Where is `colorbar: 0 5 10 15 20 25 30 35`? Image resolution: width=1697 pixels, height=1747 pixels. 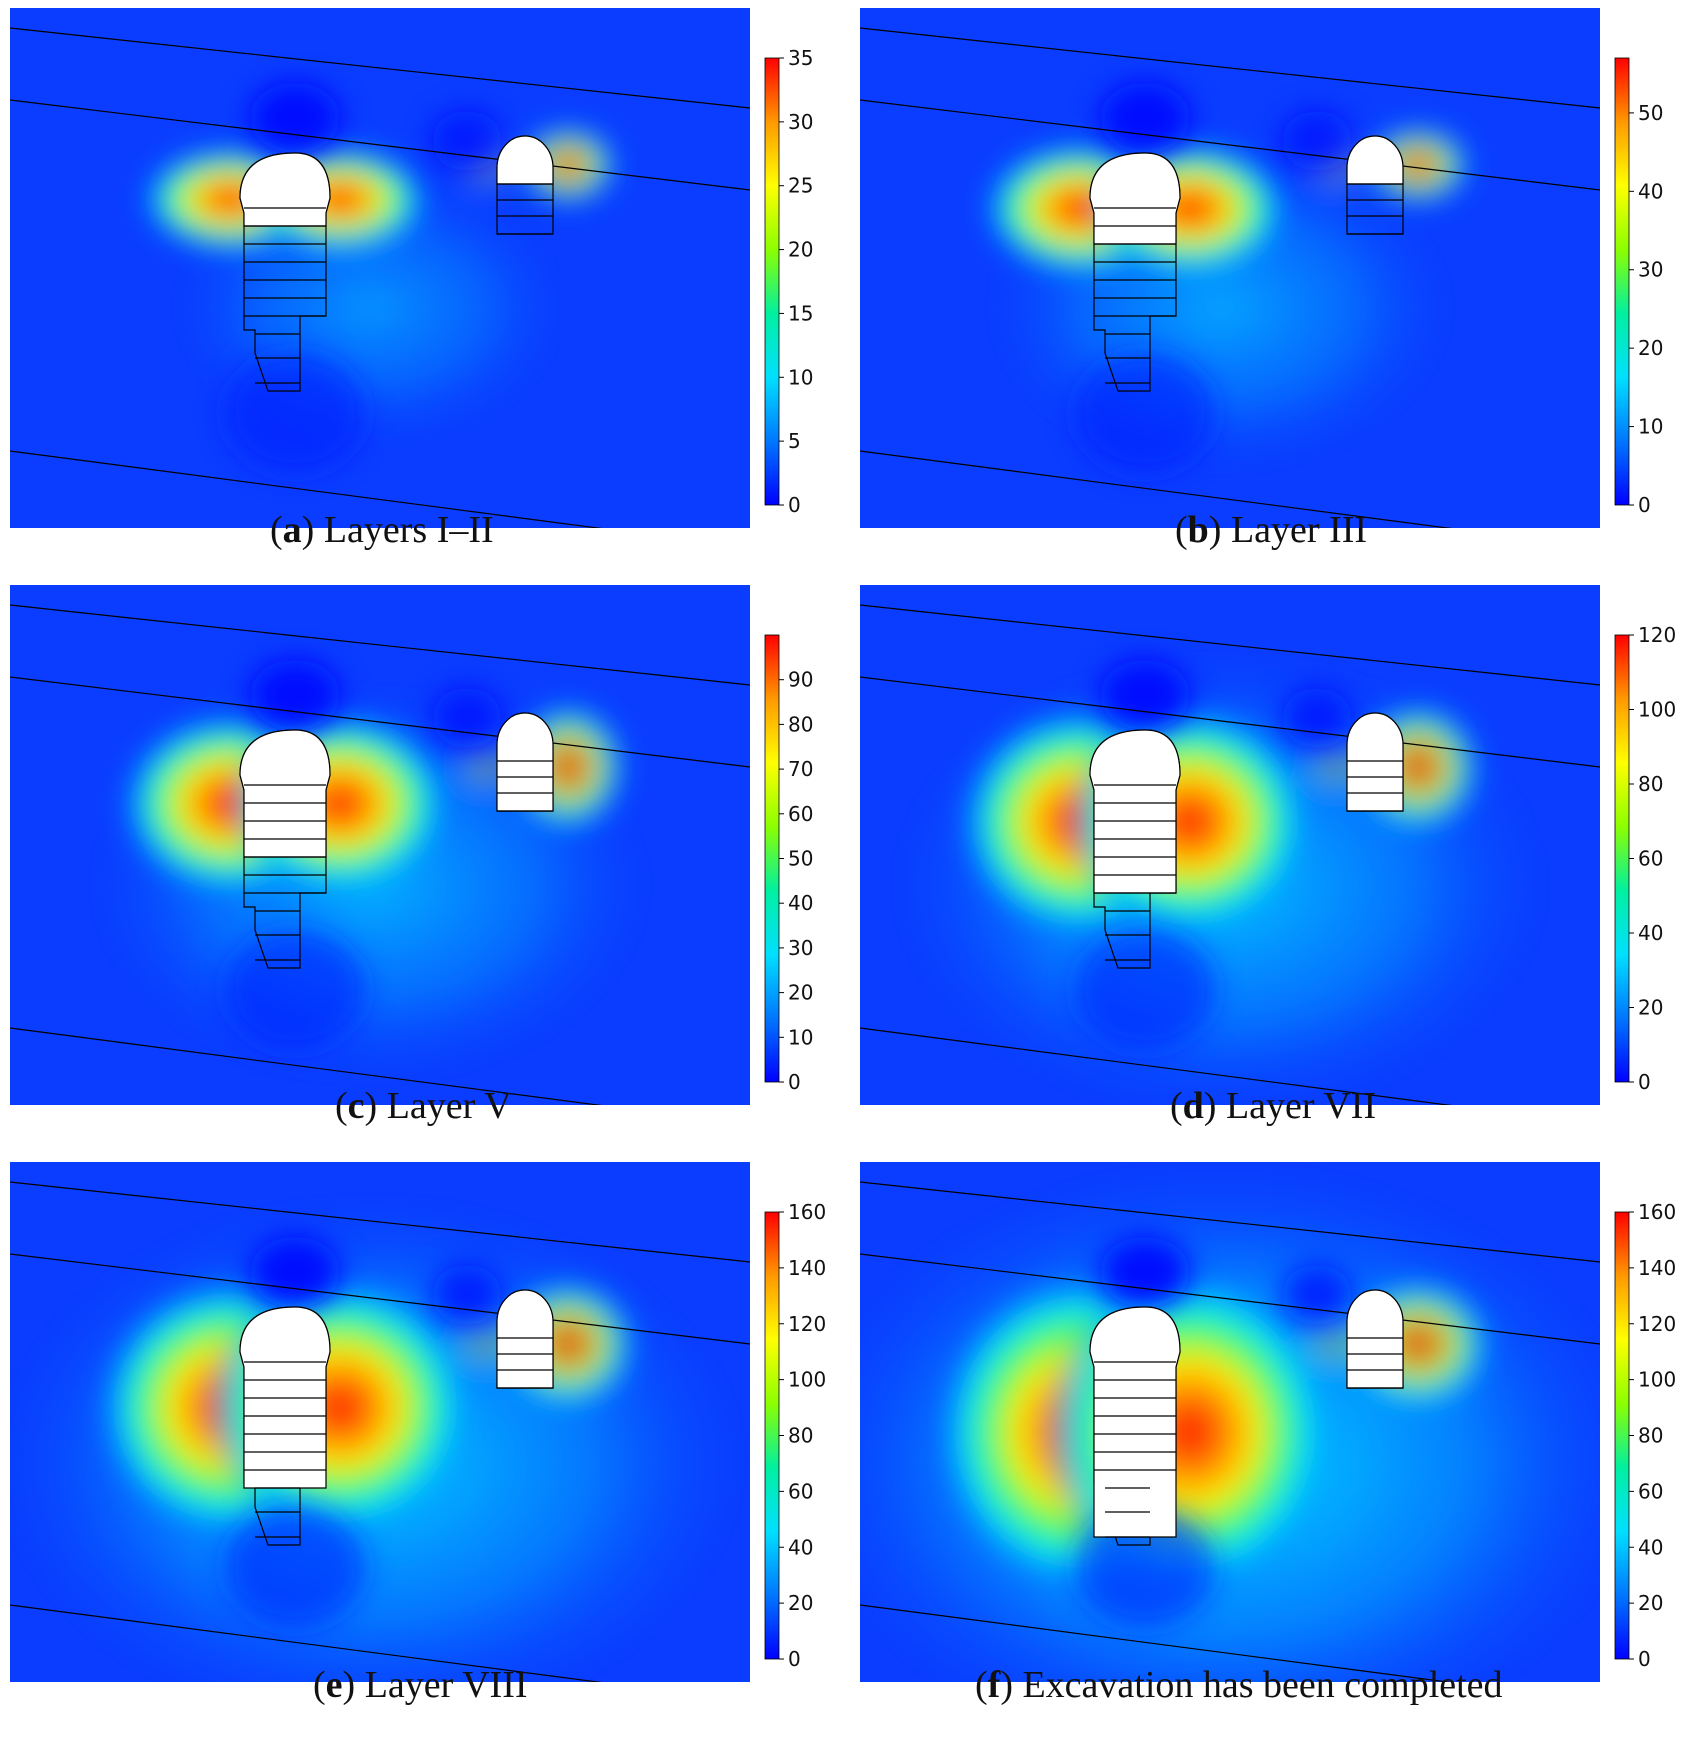
colorbar: 0 5 10 15 20 25 30 35 is located at coordinates (788, 281).